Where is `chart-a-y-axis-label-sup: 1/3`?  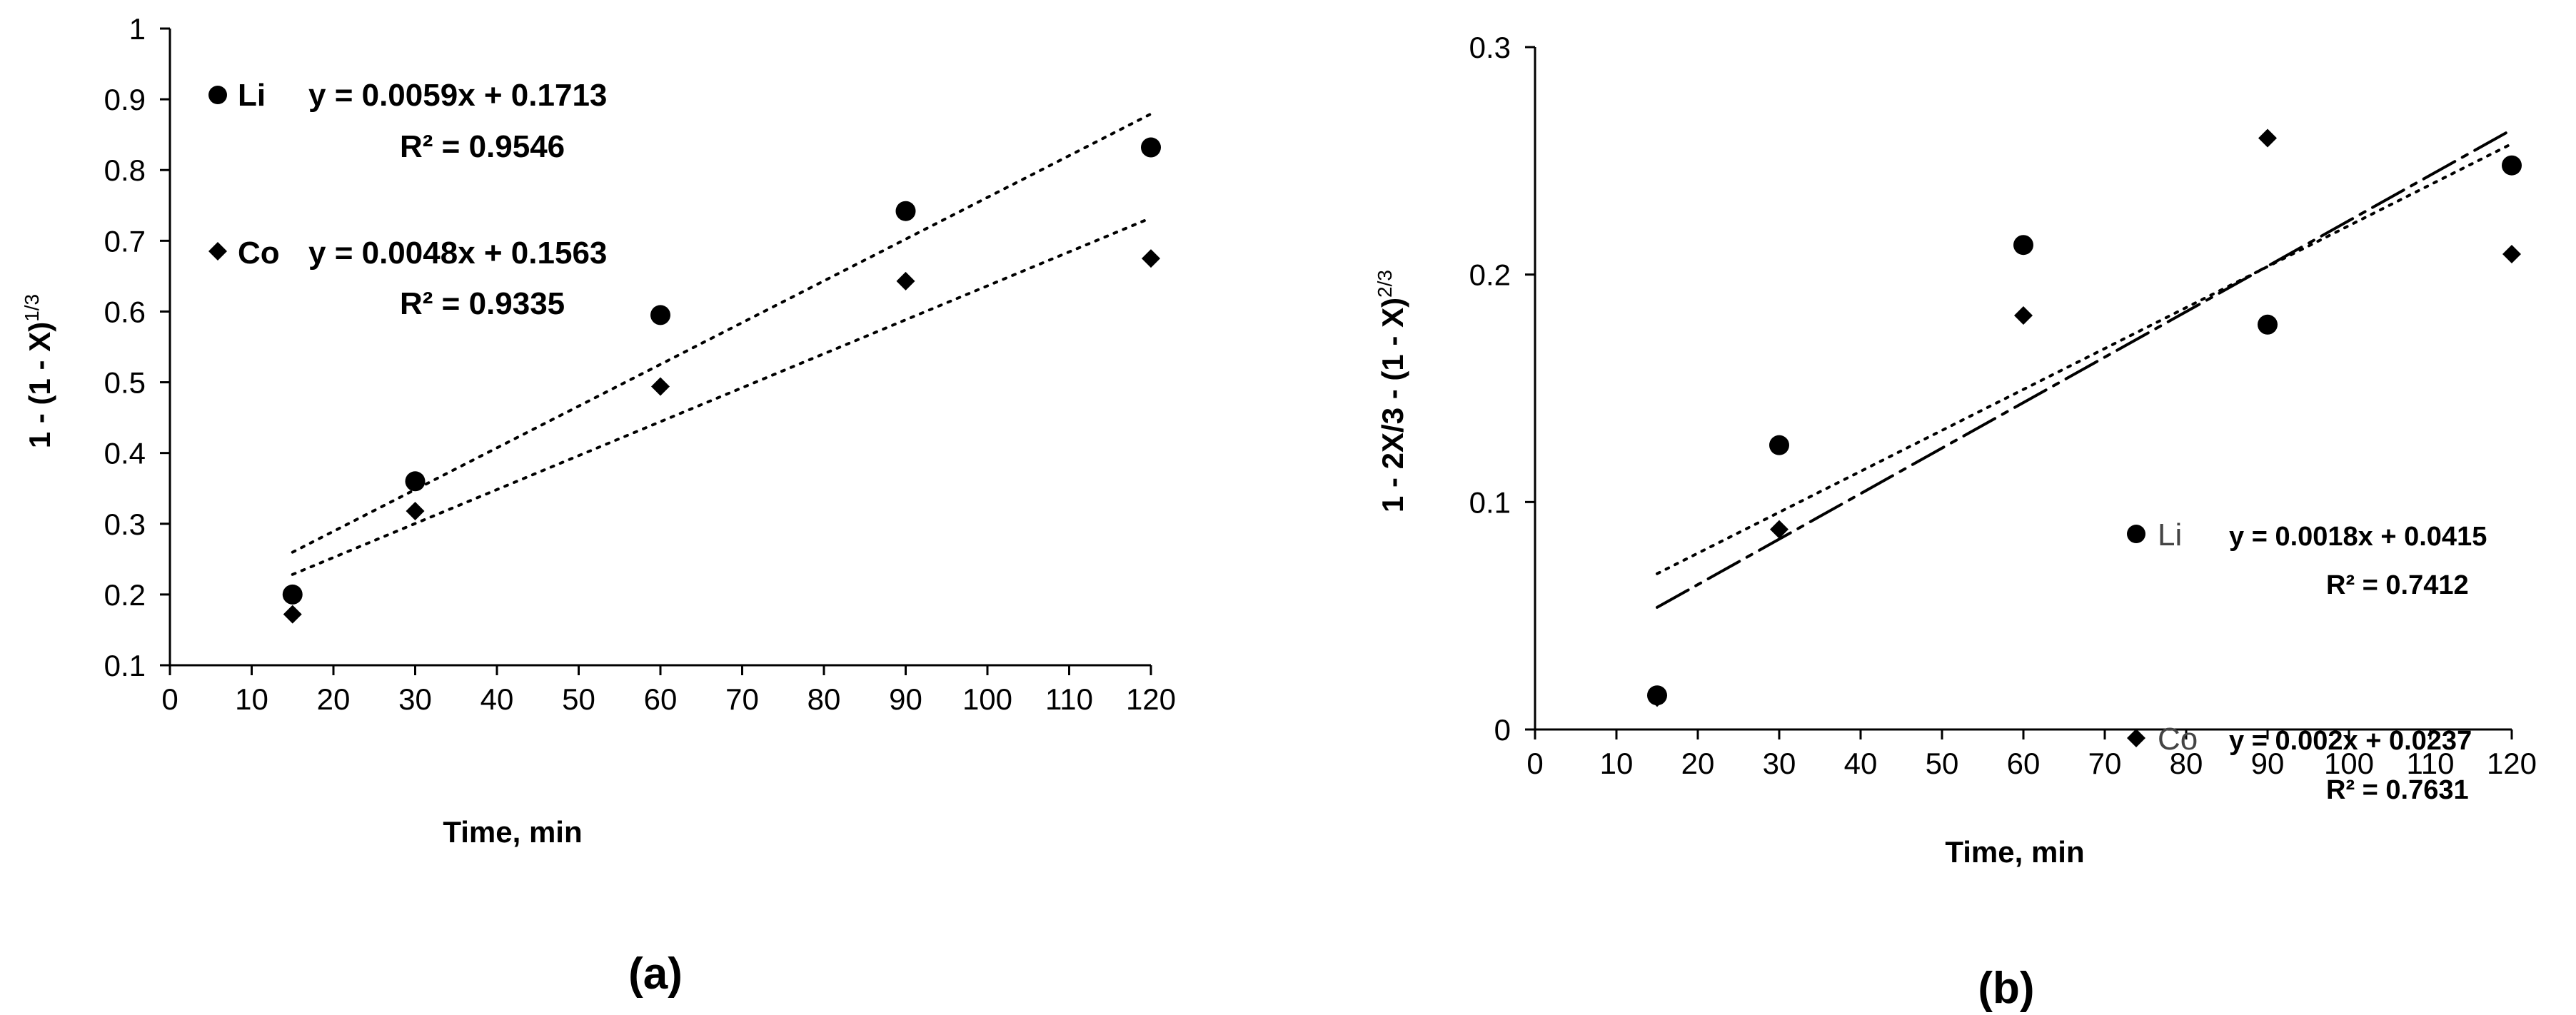 chart-a-y-axis-label-sup: 1/3 is located at coordinates (32, 308).